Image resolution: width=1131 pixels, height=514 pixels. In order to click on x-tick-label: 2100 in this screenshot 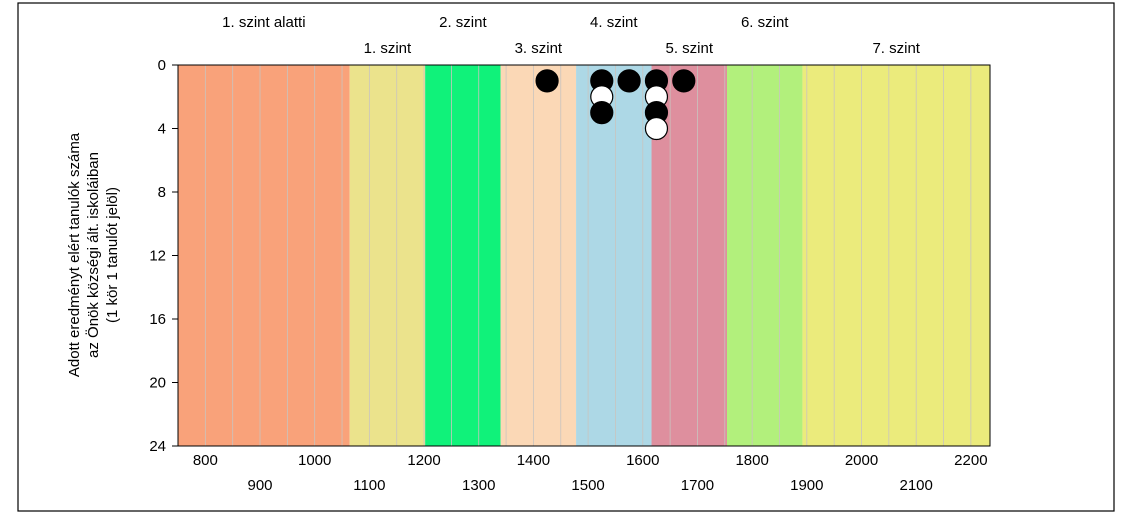, I will do `click(915, 485)`.